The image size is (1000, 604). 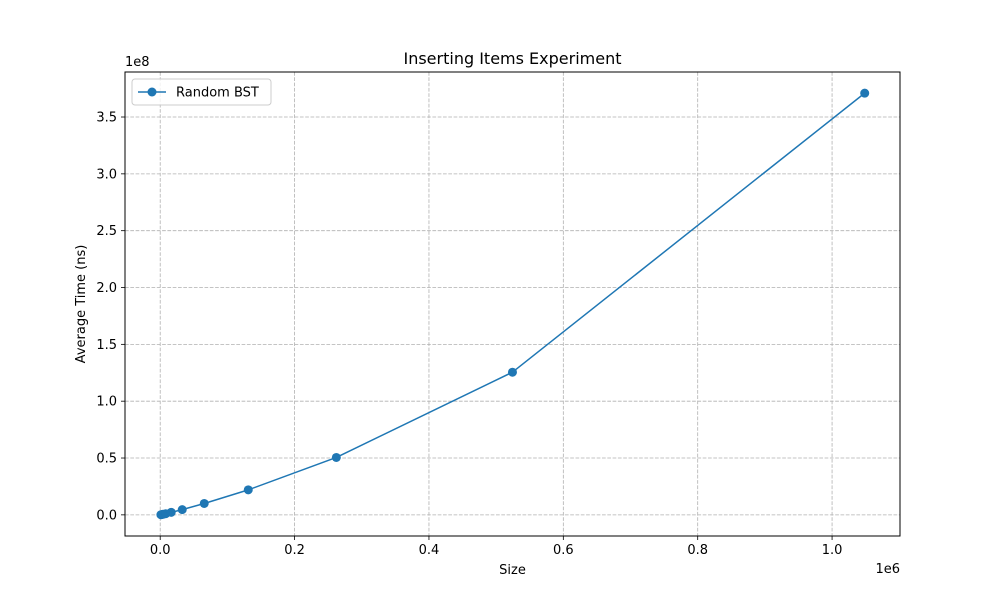 What do you see at coordinates (106, 515) in the screenshot?
I see `y-tick-label: 0.0` at bounding box center [106, 515].